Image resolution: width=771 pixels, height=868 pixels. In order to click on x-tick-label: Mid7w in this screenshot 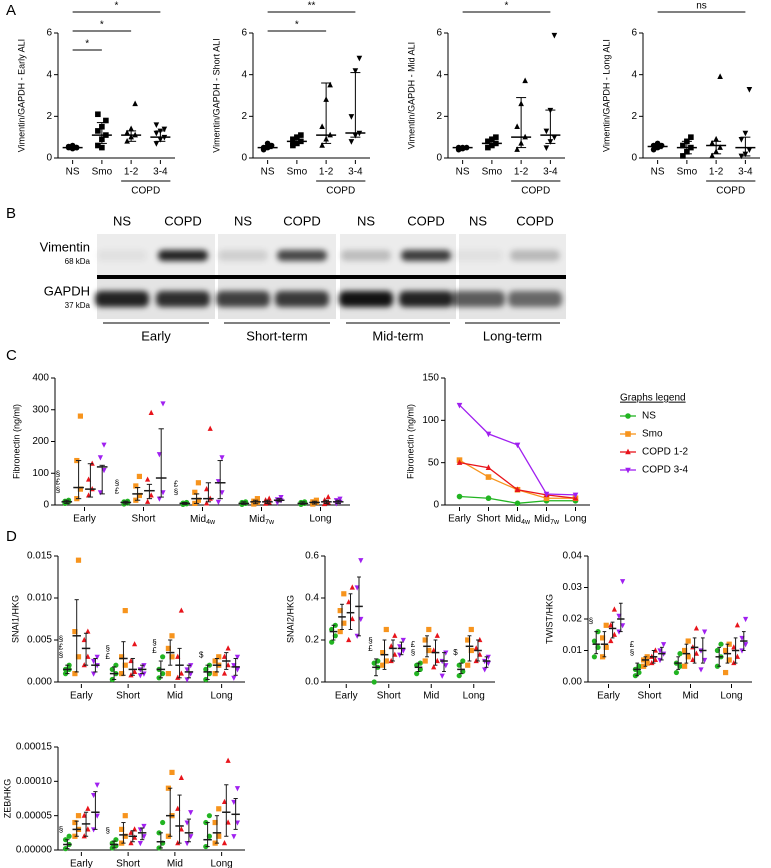, I will do `click(547, 520)`.